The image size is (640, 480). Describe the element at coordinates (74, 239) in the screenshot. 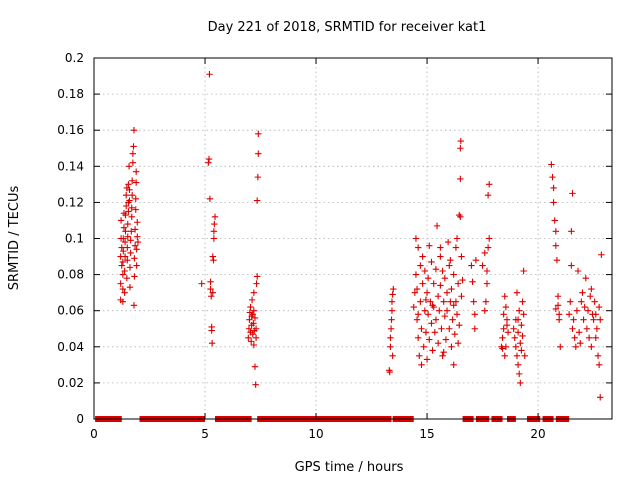

I see `y-tick-label: 0.1` at that location.